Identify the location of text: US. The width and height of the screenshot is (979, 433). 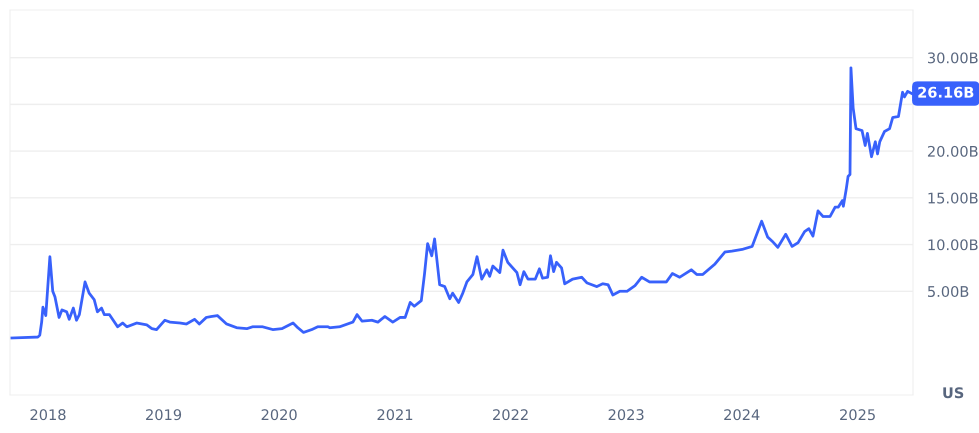
(953, 392).